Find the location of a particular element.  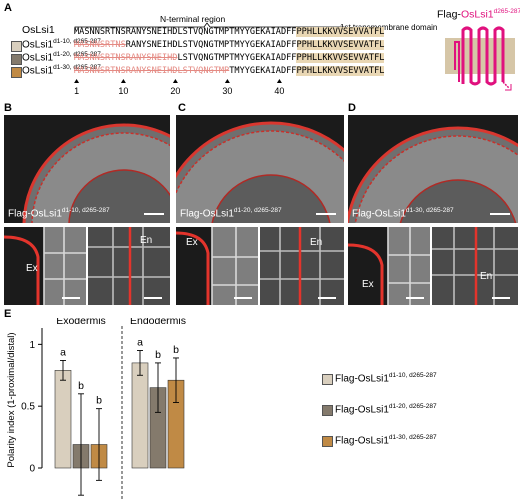

membrane-topology-diagram is located at coordinates (480, 58).